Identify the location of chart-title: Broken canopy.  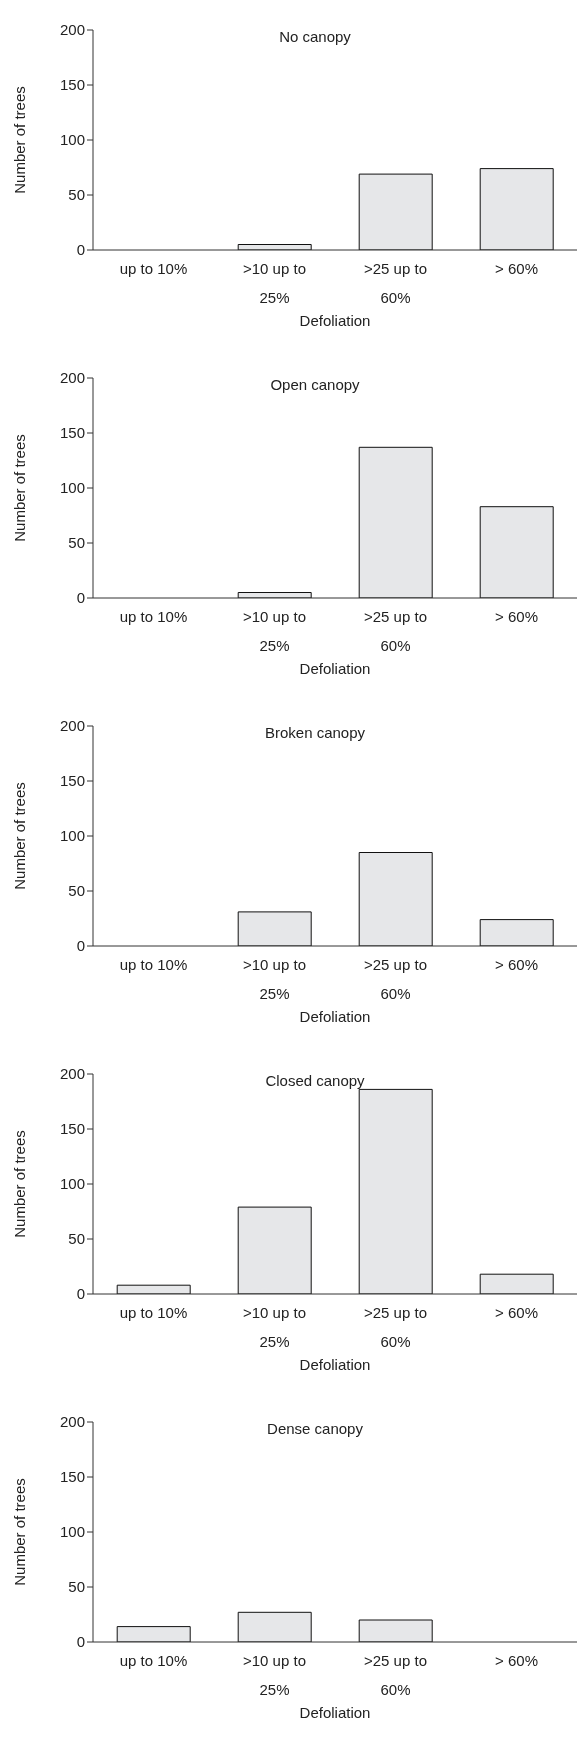
(315, 732).